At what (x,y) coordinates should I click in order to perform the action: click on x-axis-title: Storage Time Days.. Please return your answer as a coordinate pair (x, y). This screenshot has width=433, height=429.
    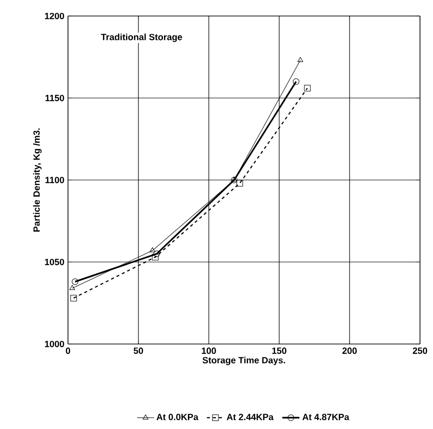
    Looking at the image, I should click on (244, 361).